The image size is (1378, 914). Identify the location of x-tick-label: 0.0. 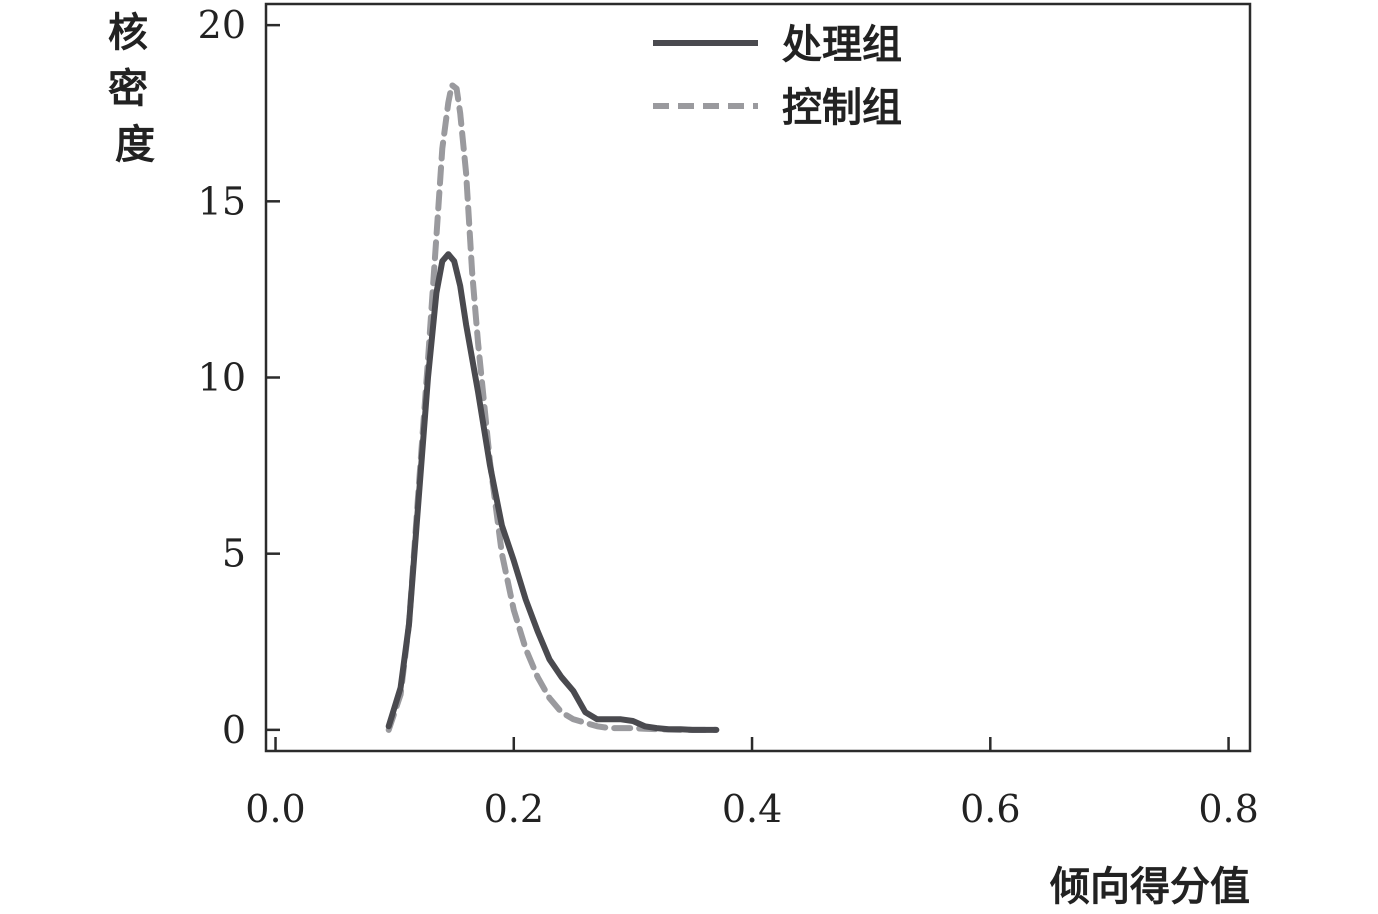
(275, 809).